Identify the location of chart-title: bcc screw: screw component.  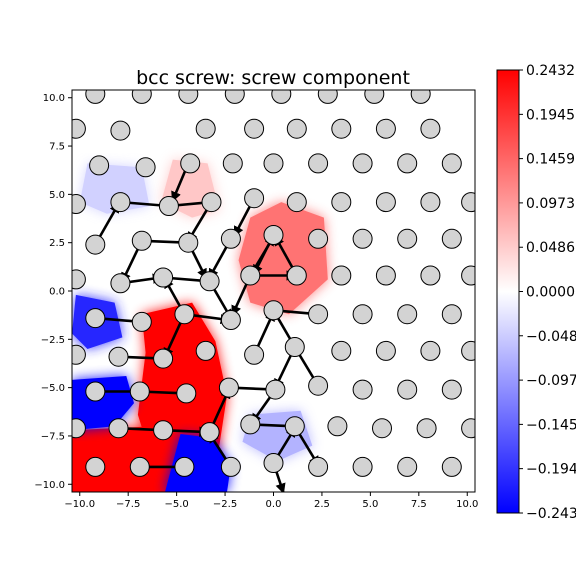
(273, 78).